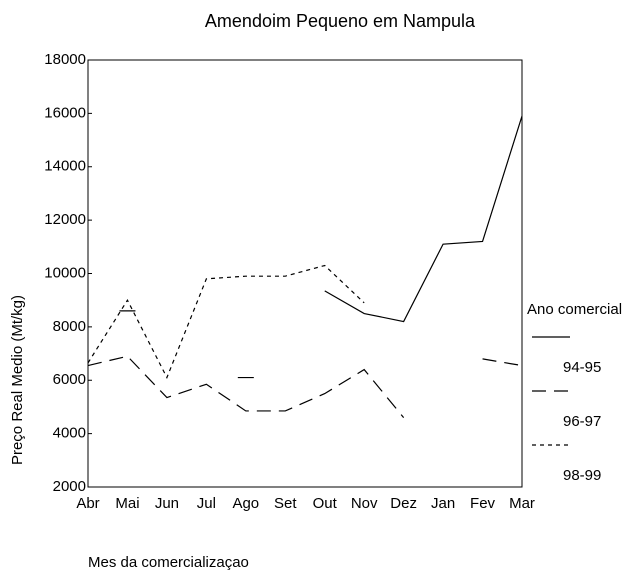 This screenshot has width=643, height=575. What do you see at coordinates (245, 503) in the screenshot?
I see `x-tick-label: Ago` at bounding box center [245, 503].